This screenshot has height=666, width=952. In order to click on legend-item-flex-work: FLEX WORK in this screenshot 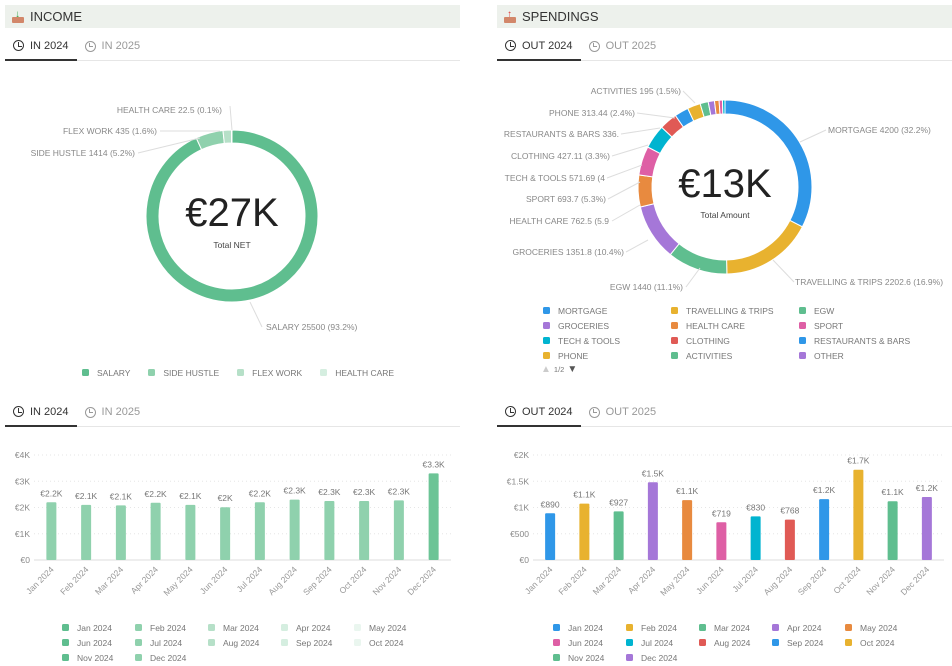, I will do `click(269, 372)`.